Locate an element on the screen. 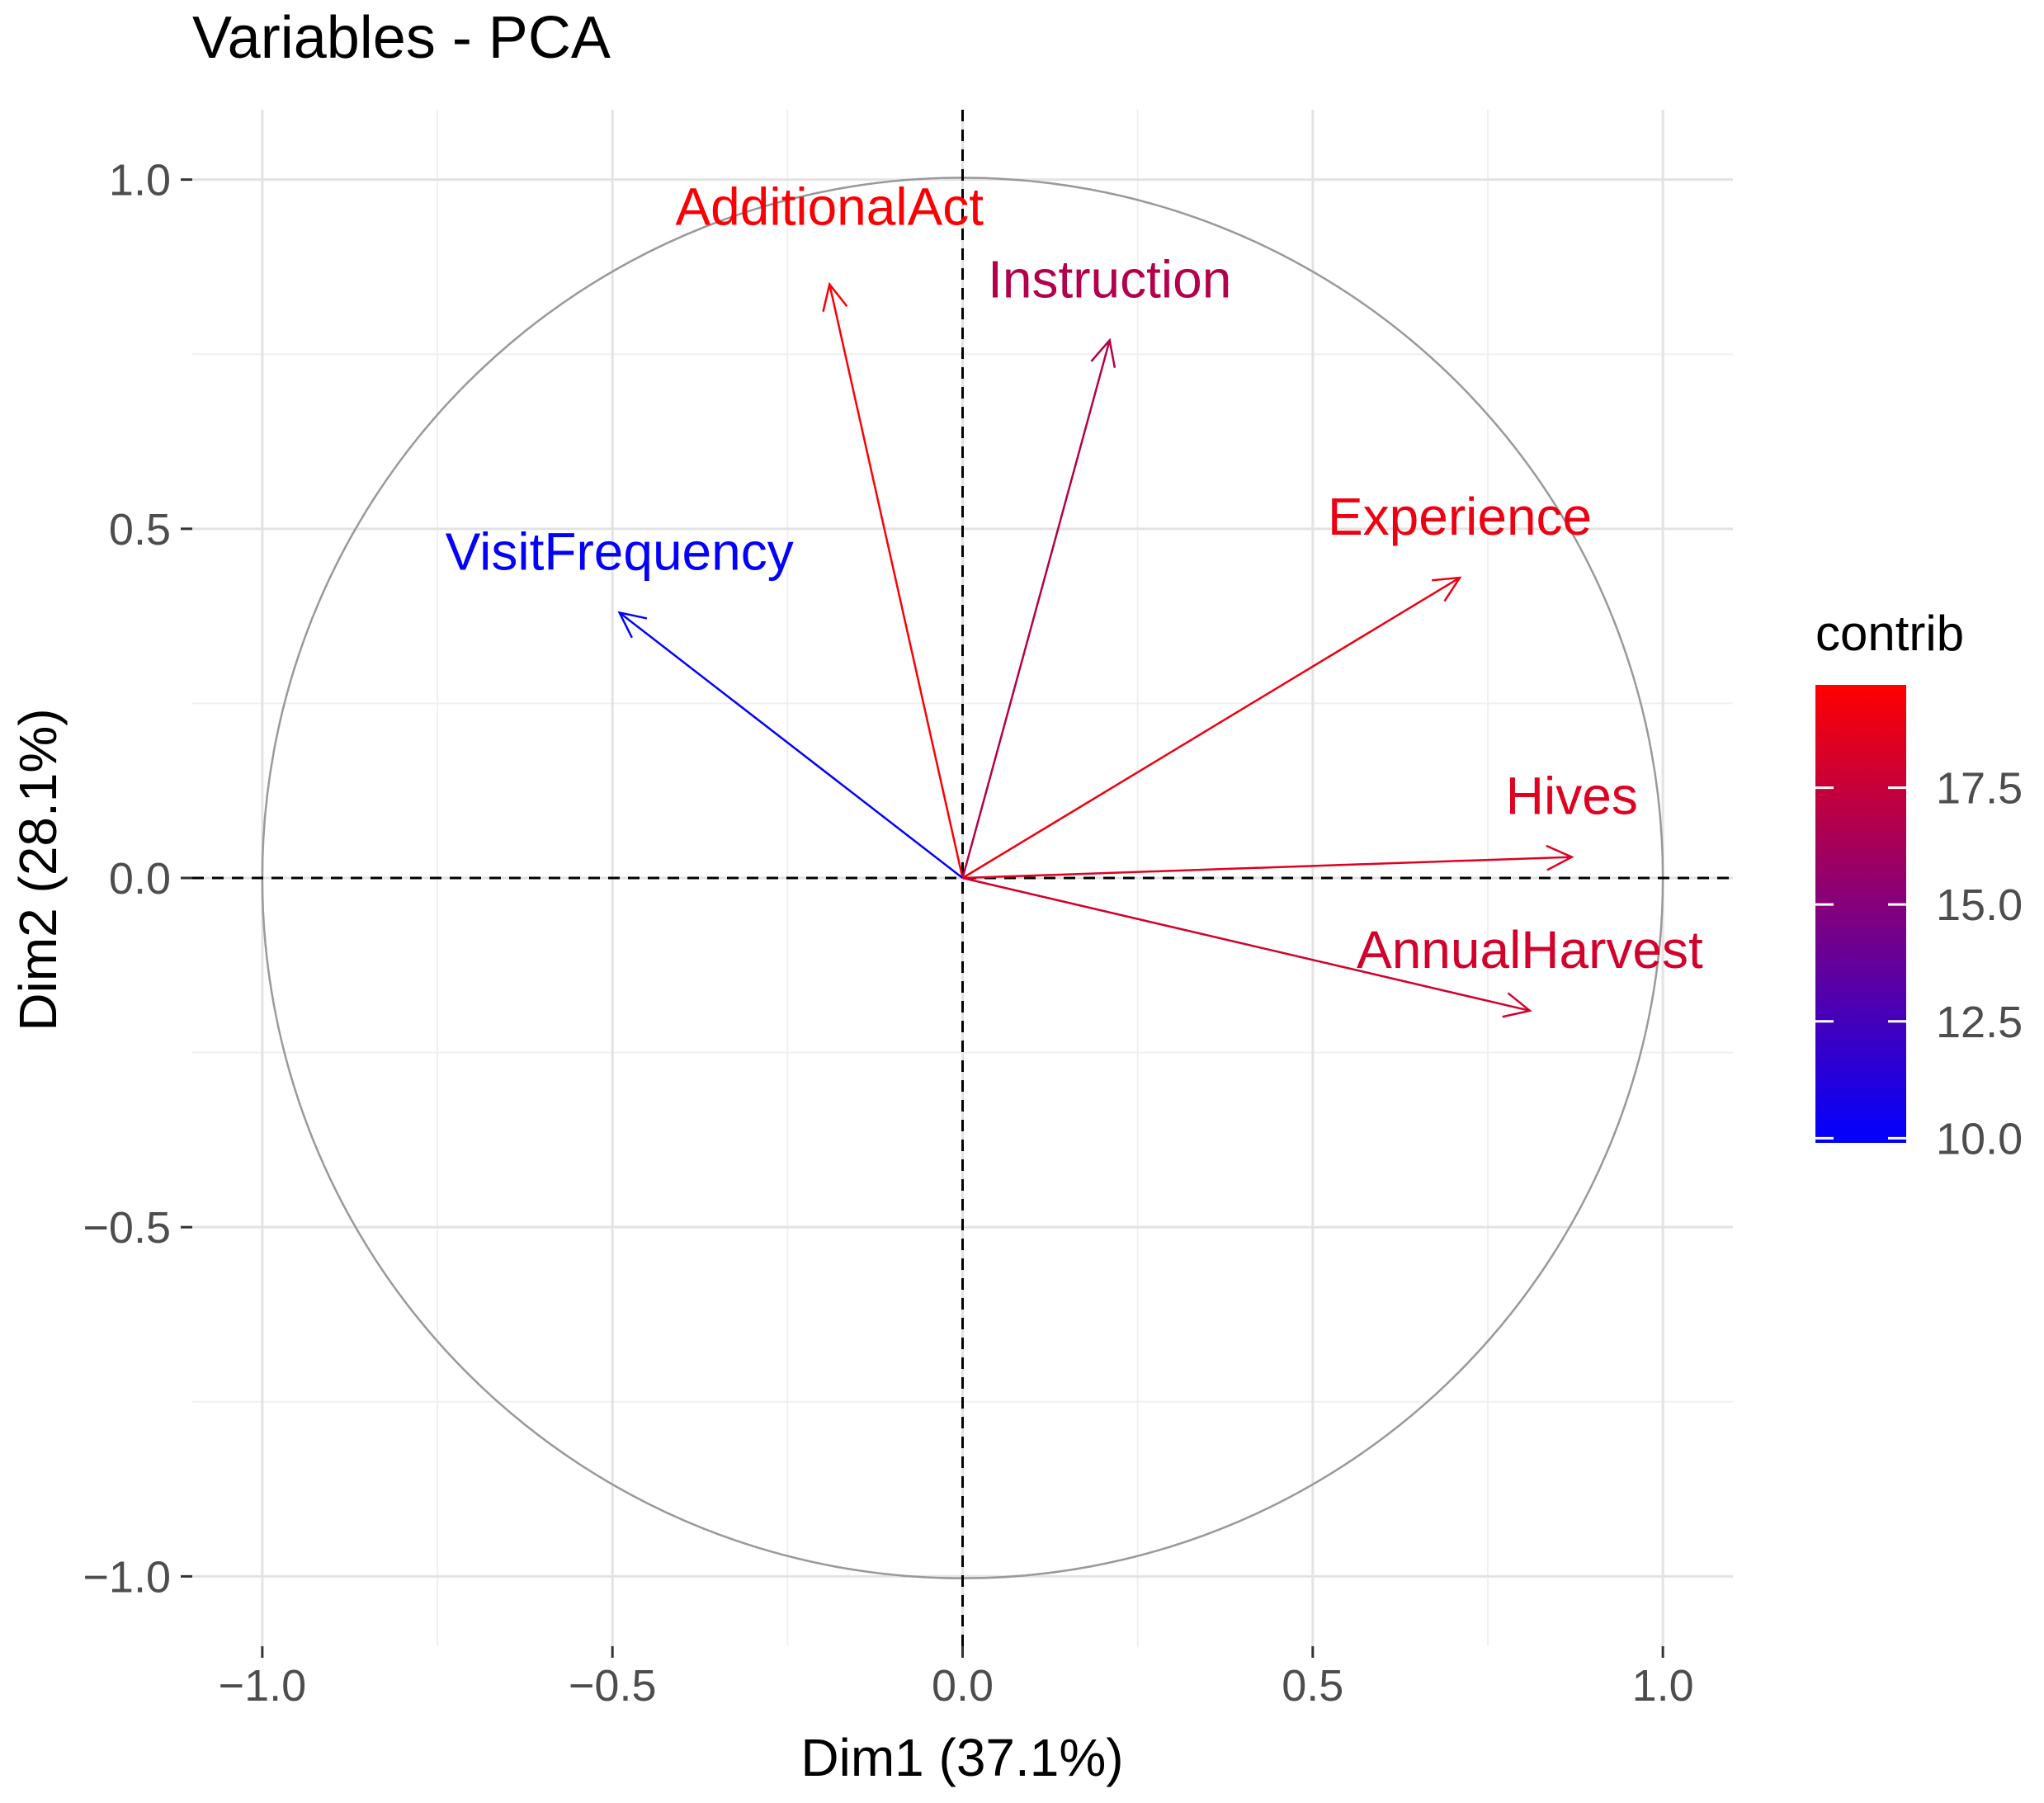  chart-title: Variables - PCA is located at coordinates (402, 38).